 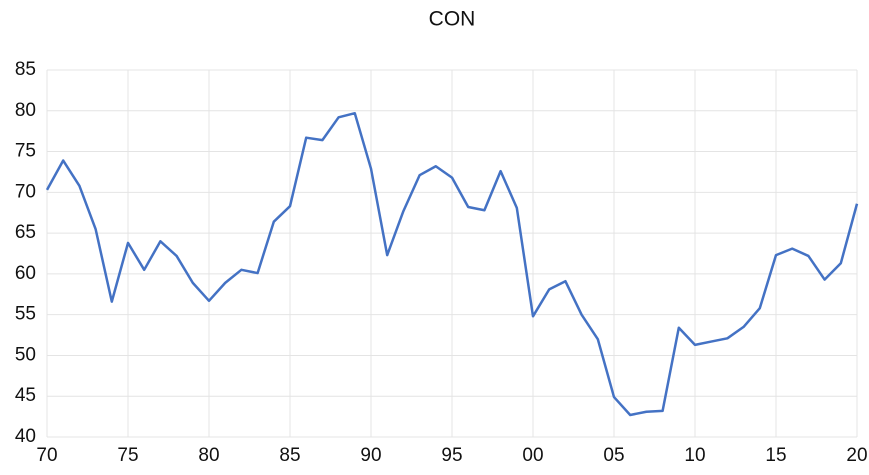 What do you see at coordinates (208, 455) in the screenshot?
I see `x-tick-label: 80` at bounding box center [208, 455].